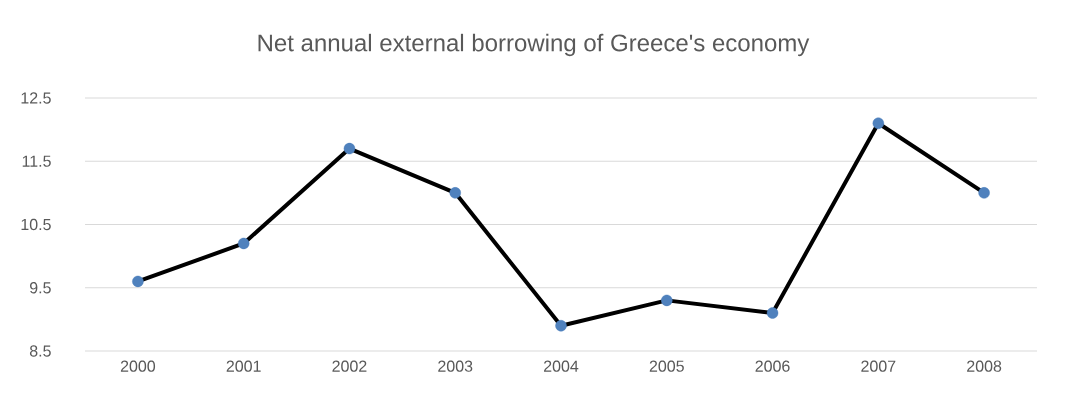 This screenshot has width=1067, height=414. I want to click on x-tick-label: 2003, so click(455, 366).